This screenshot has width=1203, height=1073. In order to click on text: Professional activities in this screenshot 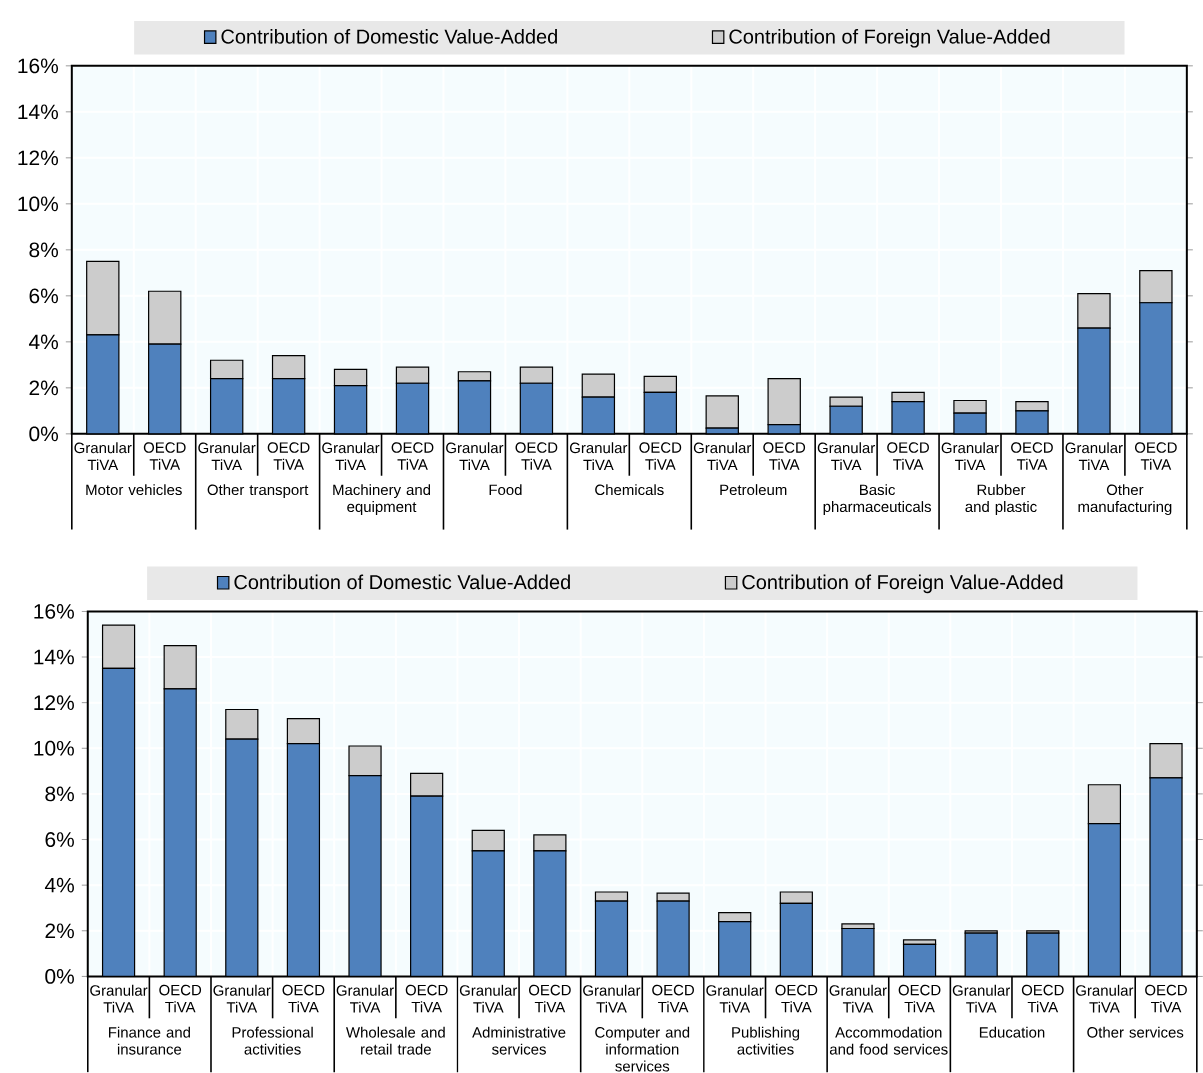, I will do `click(272, 1040)`.